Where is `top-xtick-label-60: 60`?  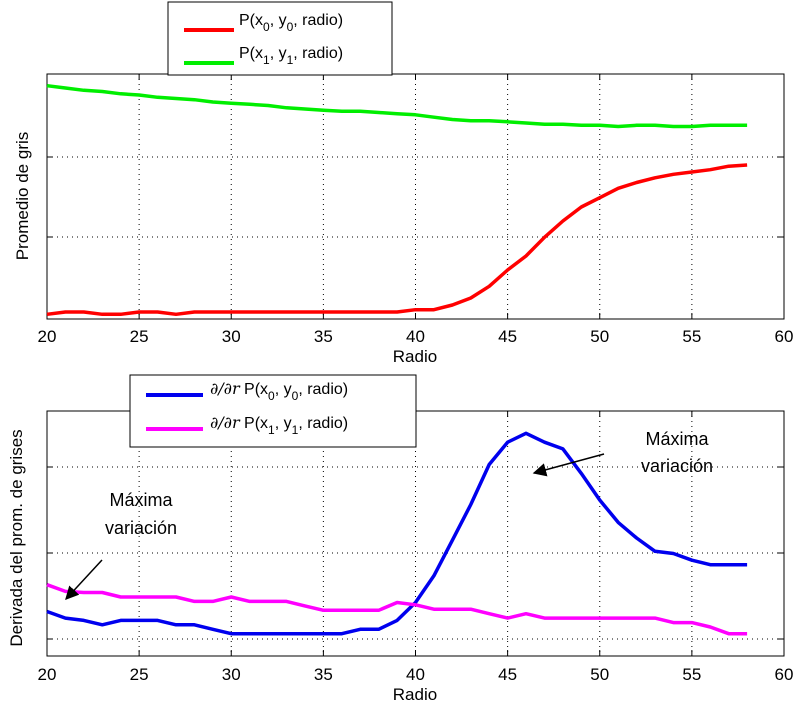
top-xtick-label-60: 60 is located at coordinates (784, 336).